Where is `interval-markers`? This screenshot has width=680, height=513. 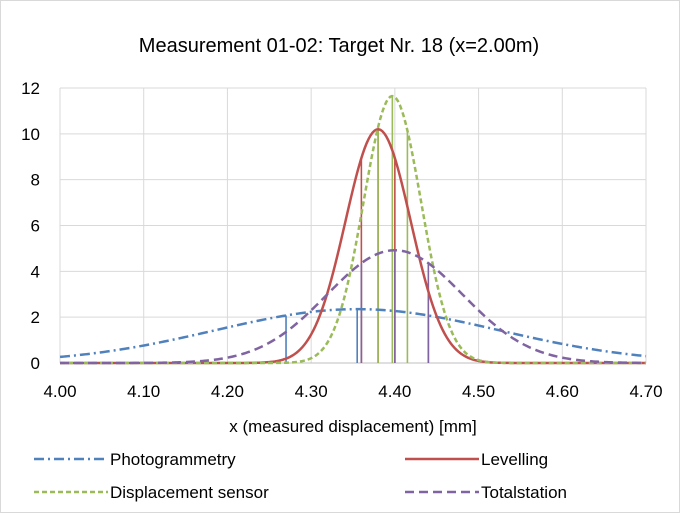 interval-markers is located at coordinates (357, 229).